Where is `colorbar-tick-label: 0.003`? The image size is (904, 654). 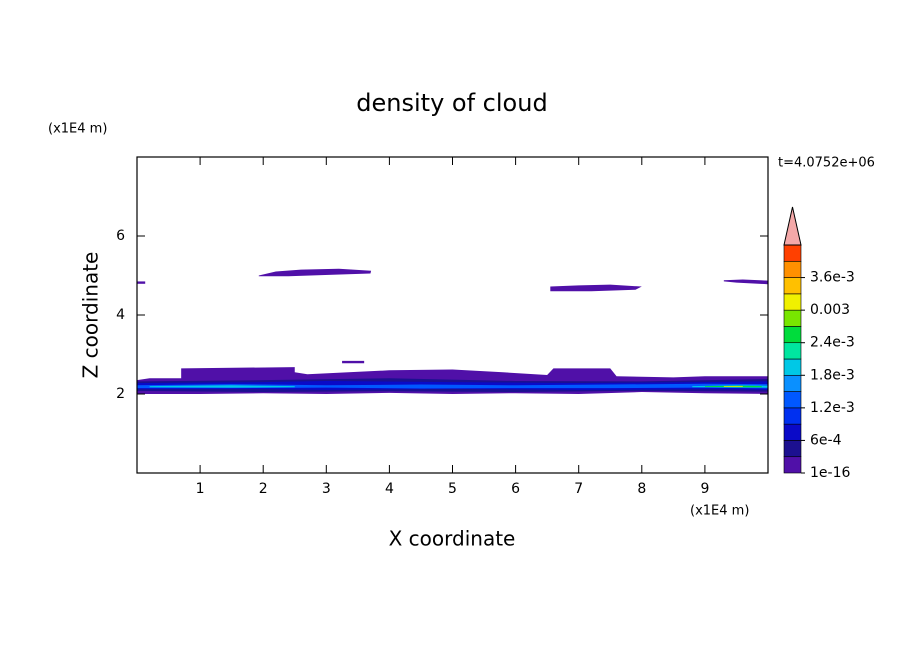
colorbar-tick-label: 0.003 is located at coordinates (830, 310).